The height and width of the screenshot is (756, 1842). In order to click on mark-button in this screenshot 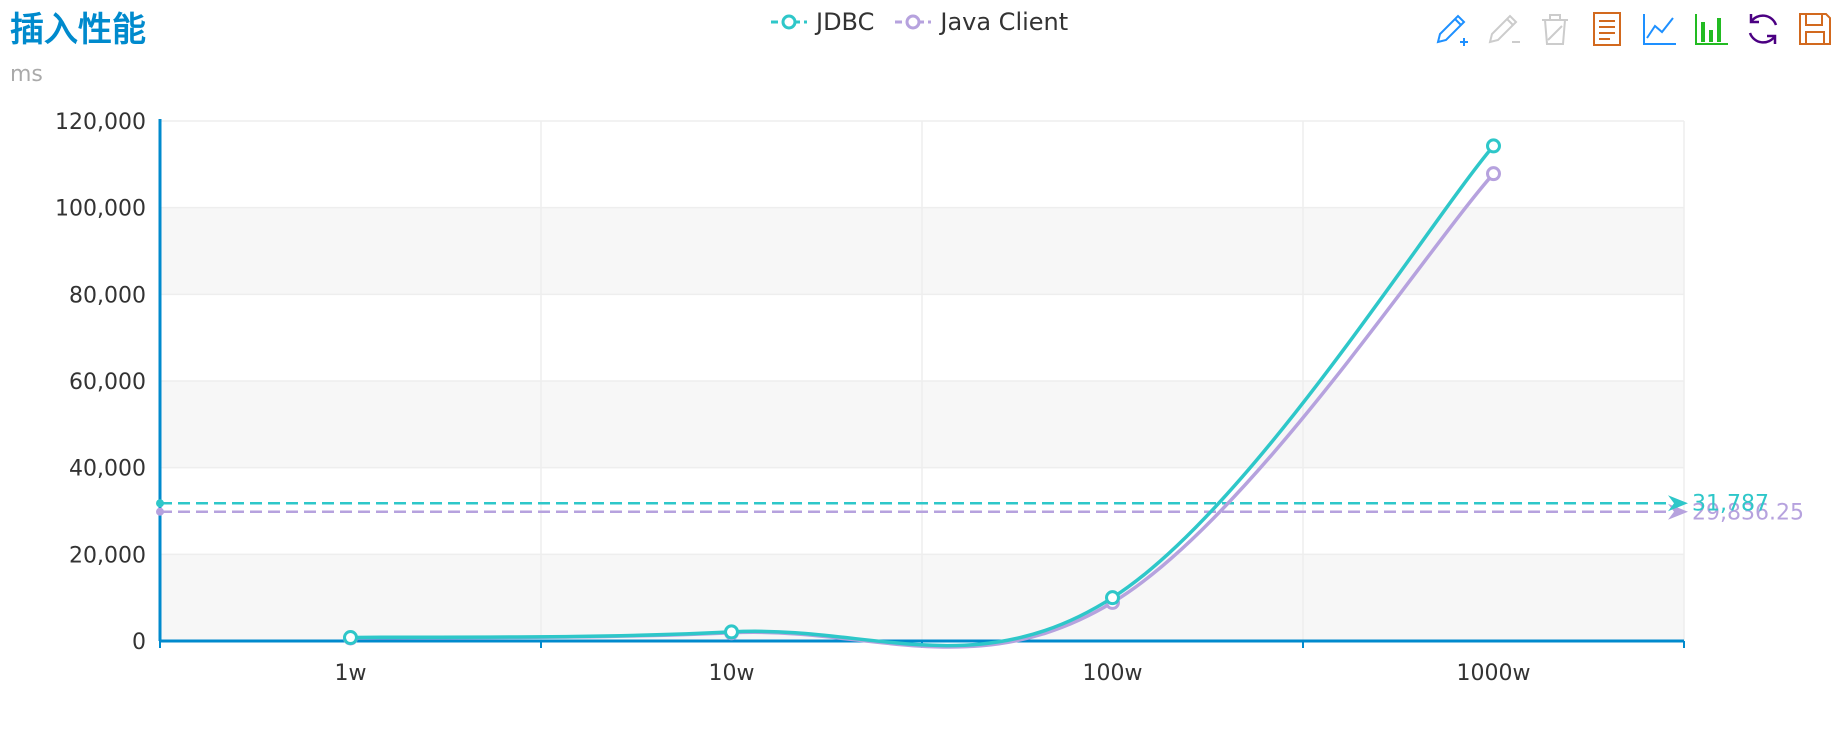, I will do `click(1451, 29)`.